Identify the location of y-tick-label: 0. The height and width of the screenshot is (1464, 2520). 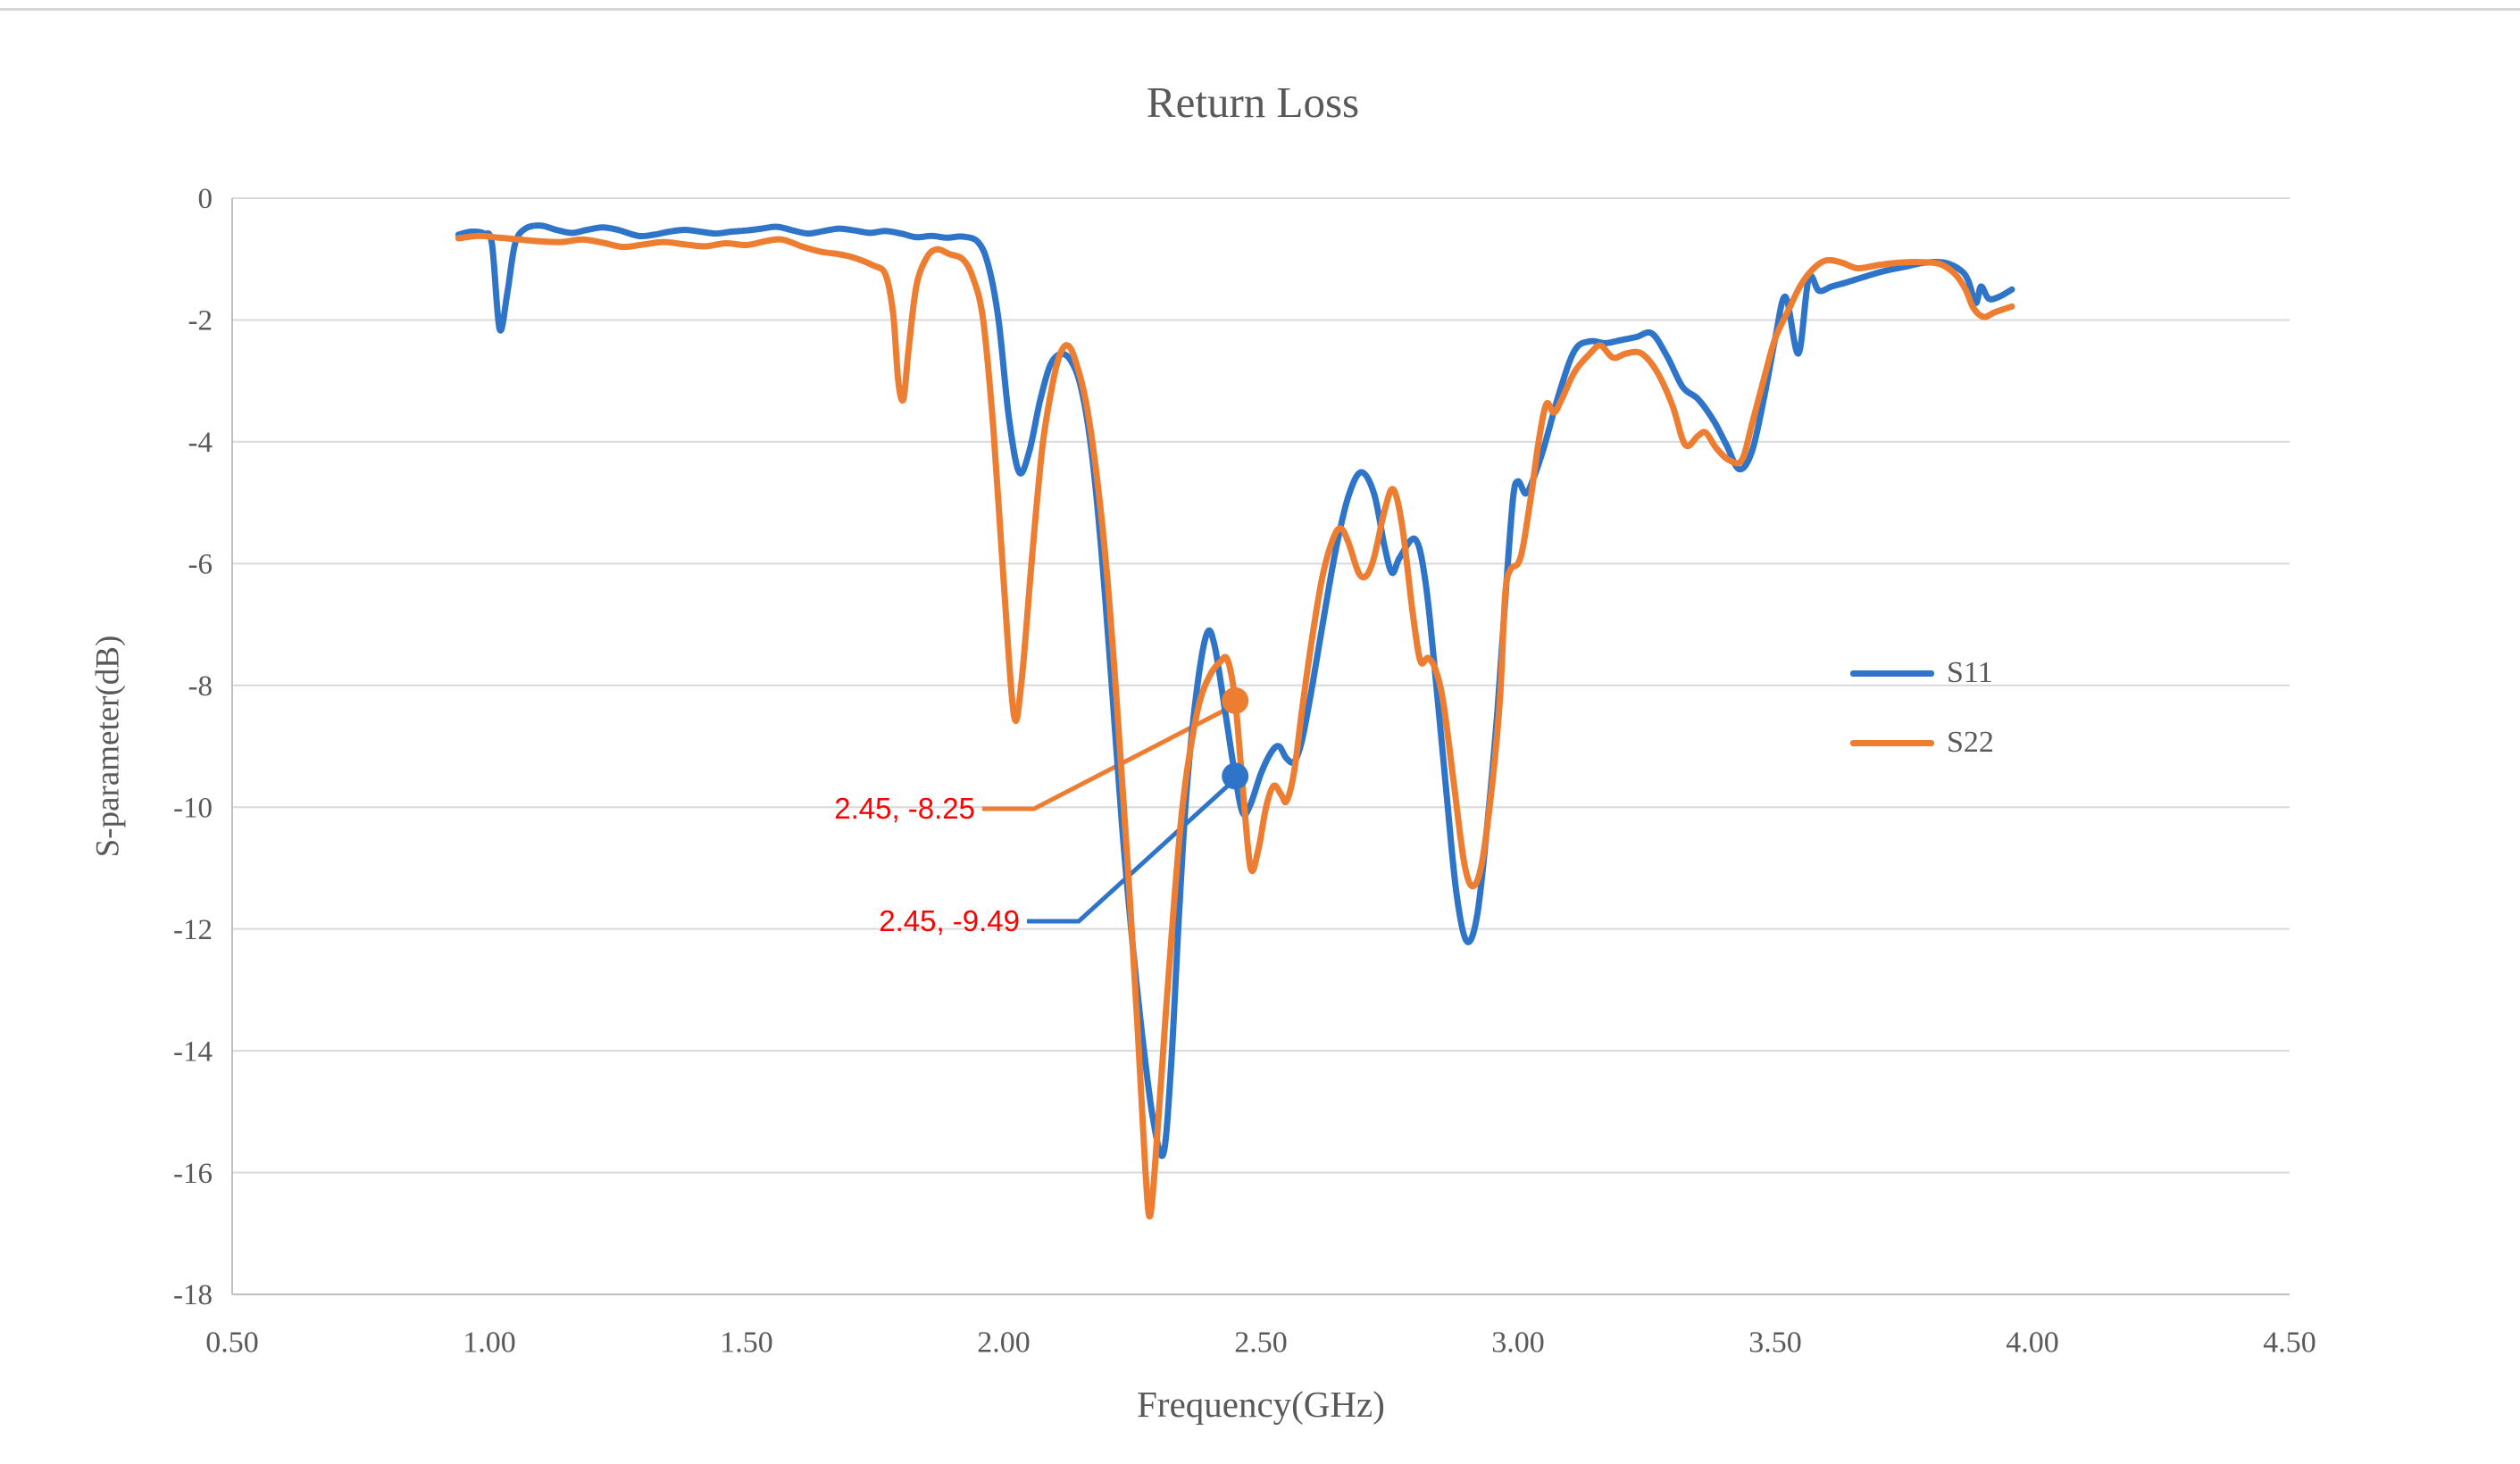
(205, 199).